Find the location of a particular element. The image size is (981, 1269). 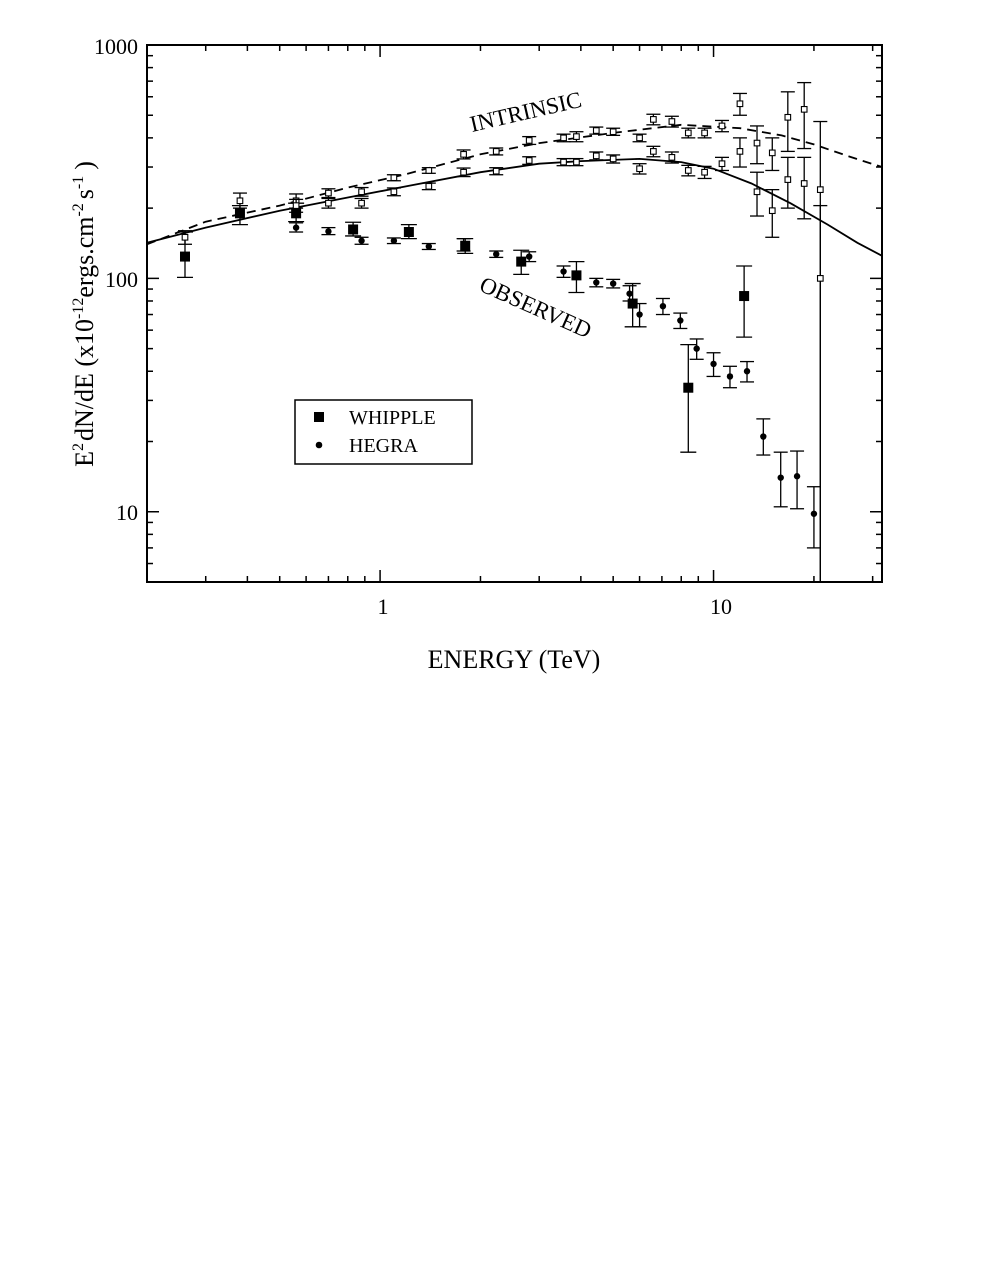

y-label-sup2: -12 is located at coordinates (78, 308).